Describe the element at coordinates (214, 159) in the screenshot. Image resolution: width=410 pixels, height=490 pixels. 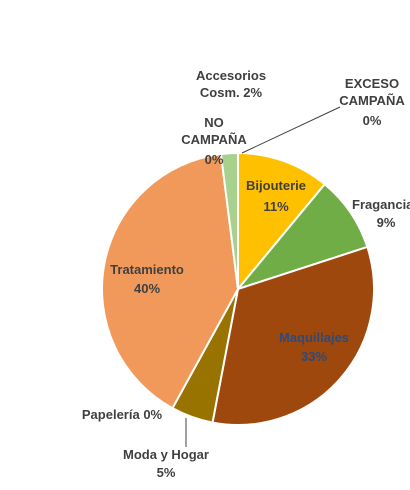
I see `data-label-no-campana-pct: 0%` at that location.